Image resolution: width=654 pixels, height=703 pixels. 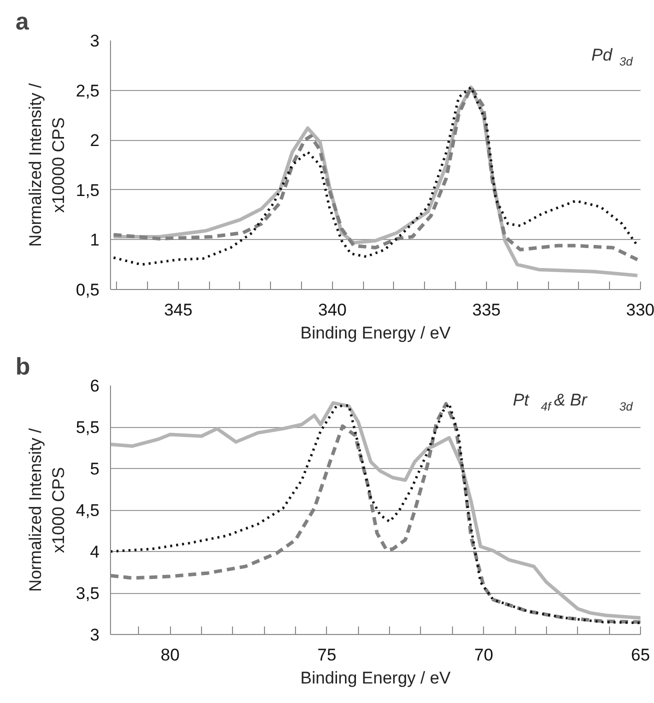 I want to click on y-tick-label: 6, so click(x=95, y=386).